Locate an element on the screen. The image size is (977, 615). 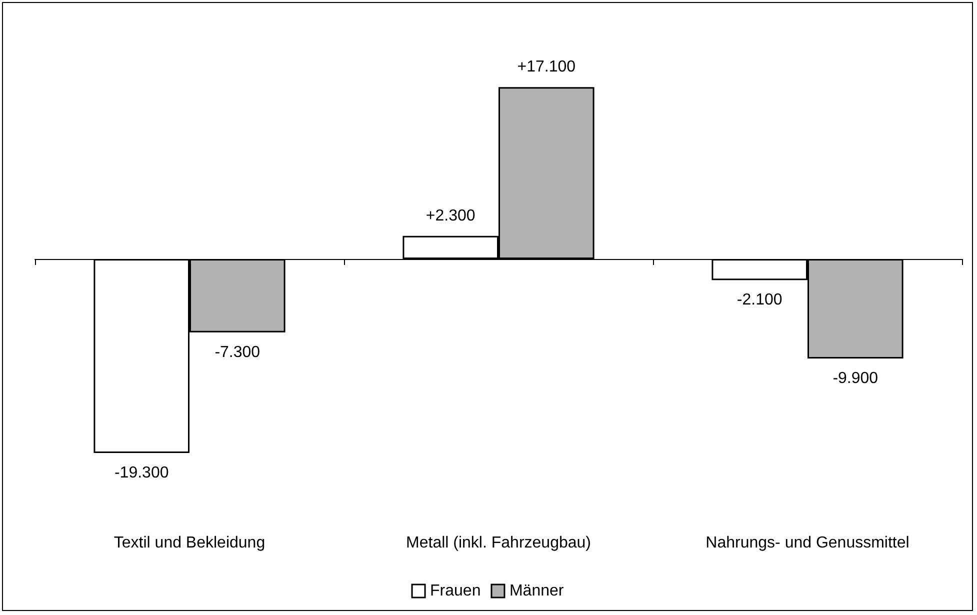
x-tick-label: Nahrungs- und Genussmittel is located at coordinates (808, 543).